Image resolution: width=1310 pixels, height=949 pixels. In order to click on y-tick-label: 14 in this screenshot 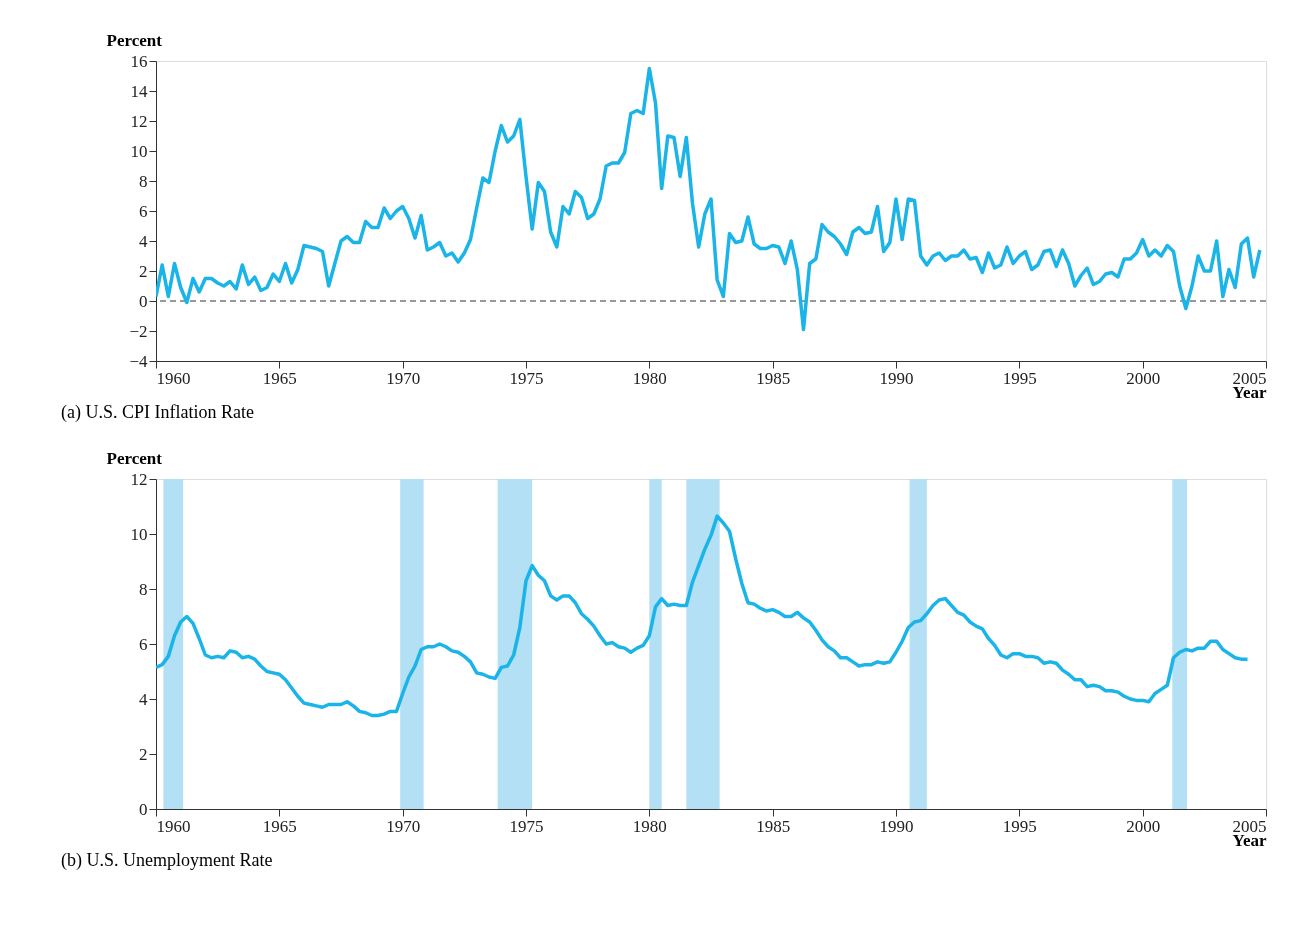, I will do `click(139, 91)`.